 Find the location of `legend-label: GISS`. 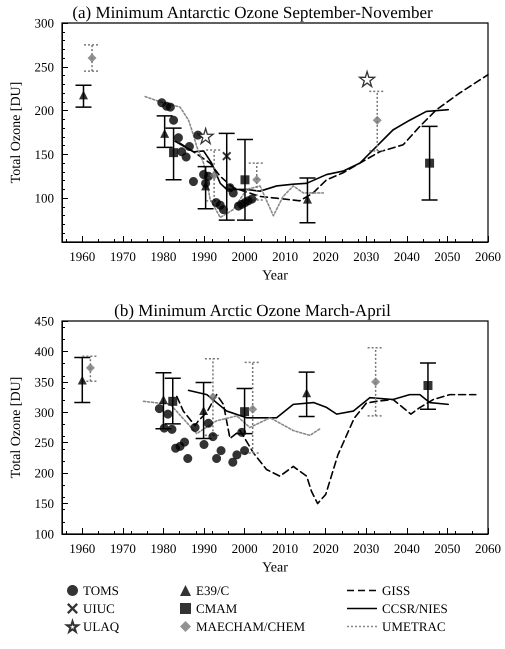

legend-label: GISS is located at coordinates (396, 590).